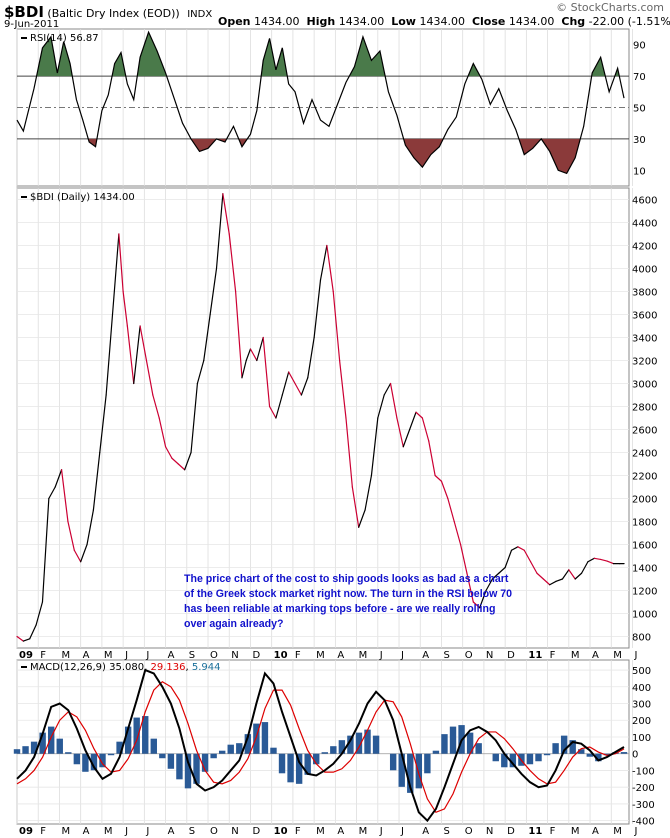 The height and width of the screenshot is (838, 670). Describe the element at coordinates (192, 831) in the screenshot. I see `x-tick-macd-8: S` at that location.